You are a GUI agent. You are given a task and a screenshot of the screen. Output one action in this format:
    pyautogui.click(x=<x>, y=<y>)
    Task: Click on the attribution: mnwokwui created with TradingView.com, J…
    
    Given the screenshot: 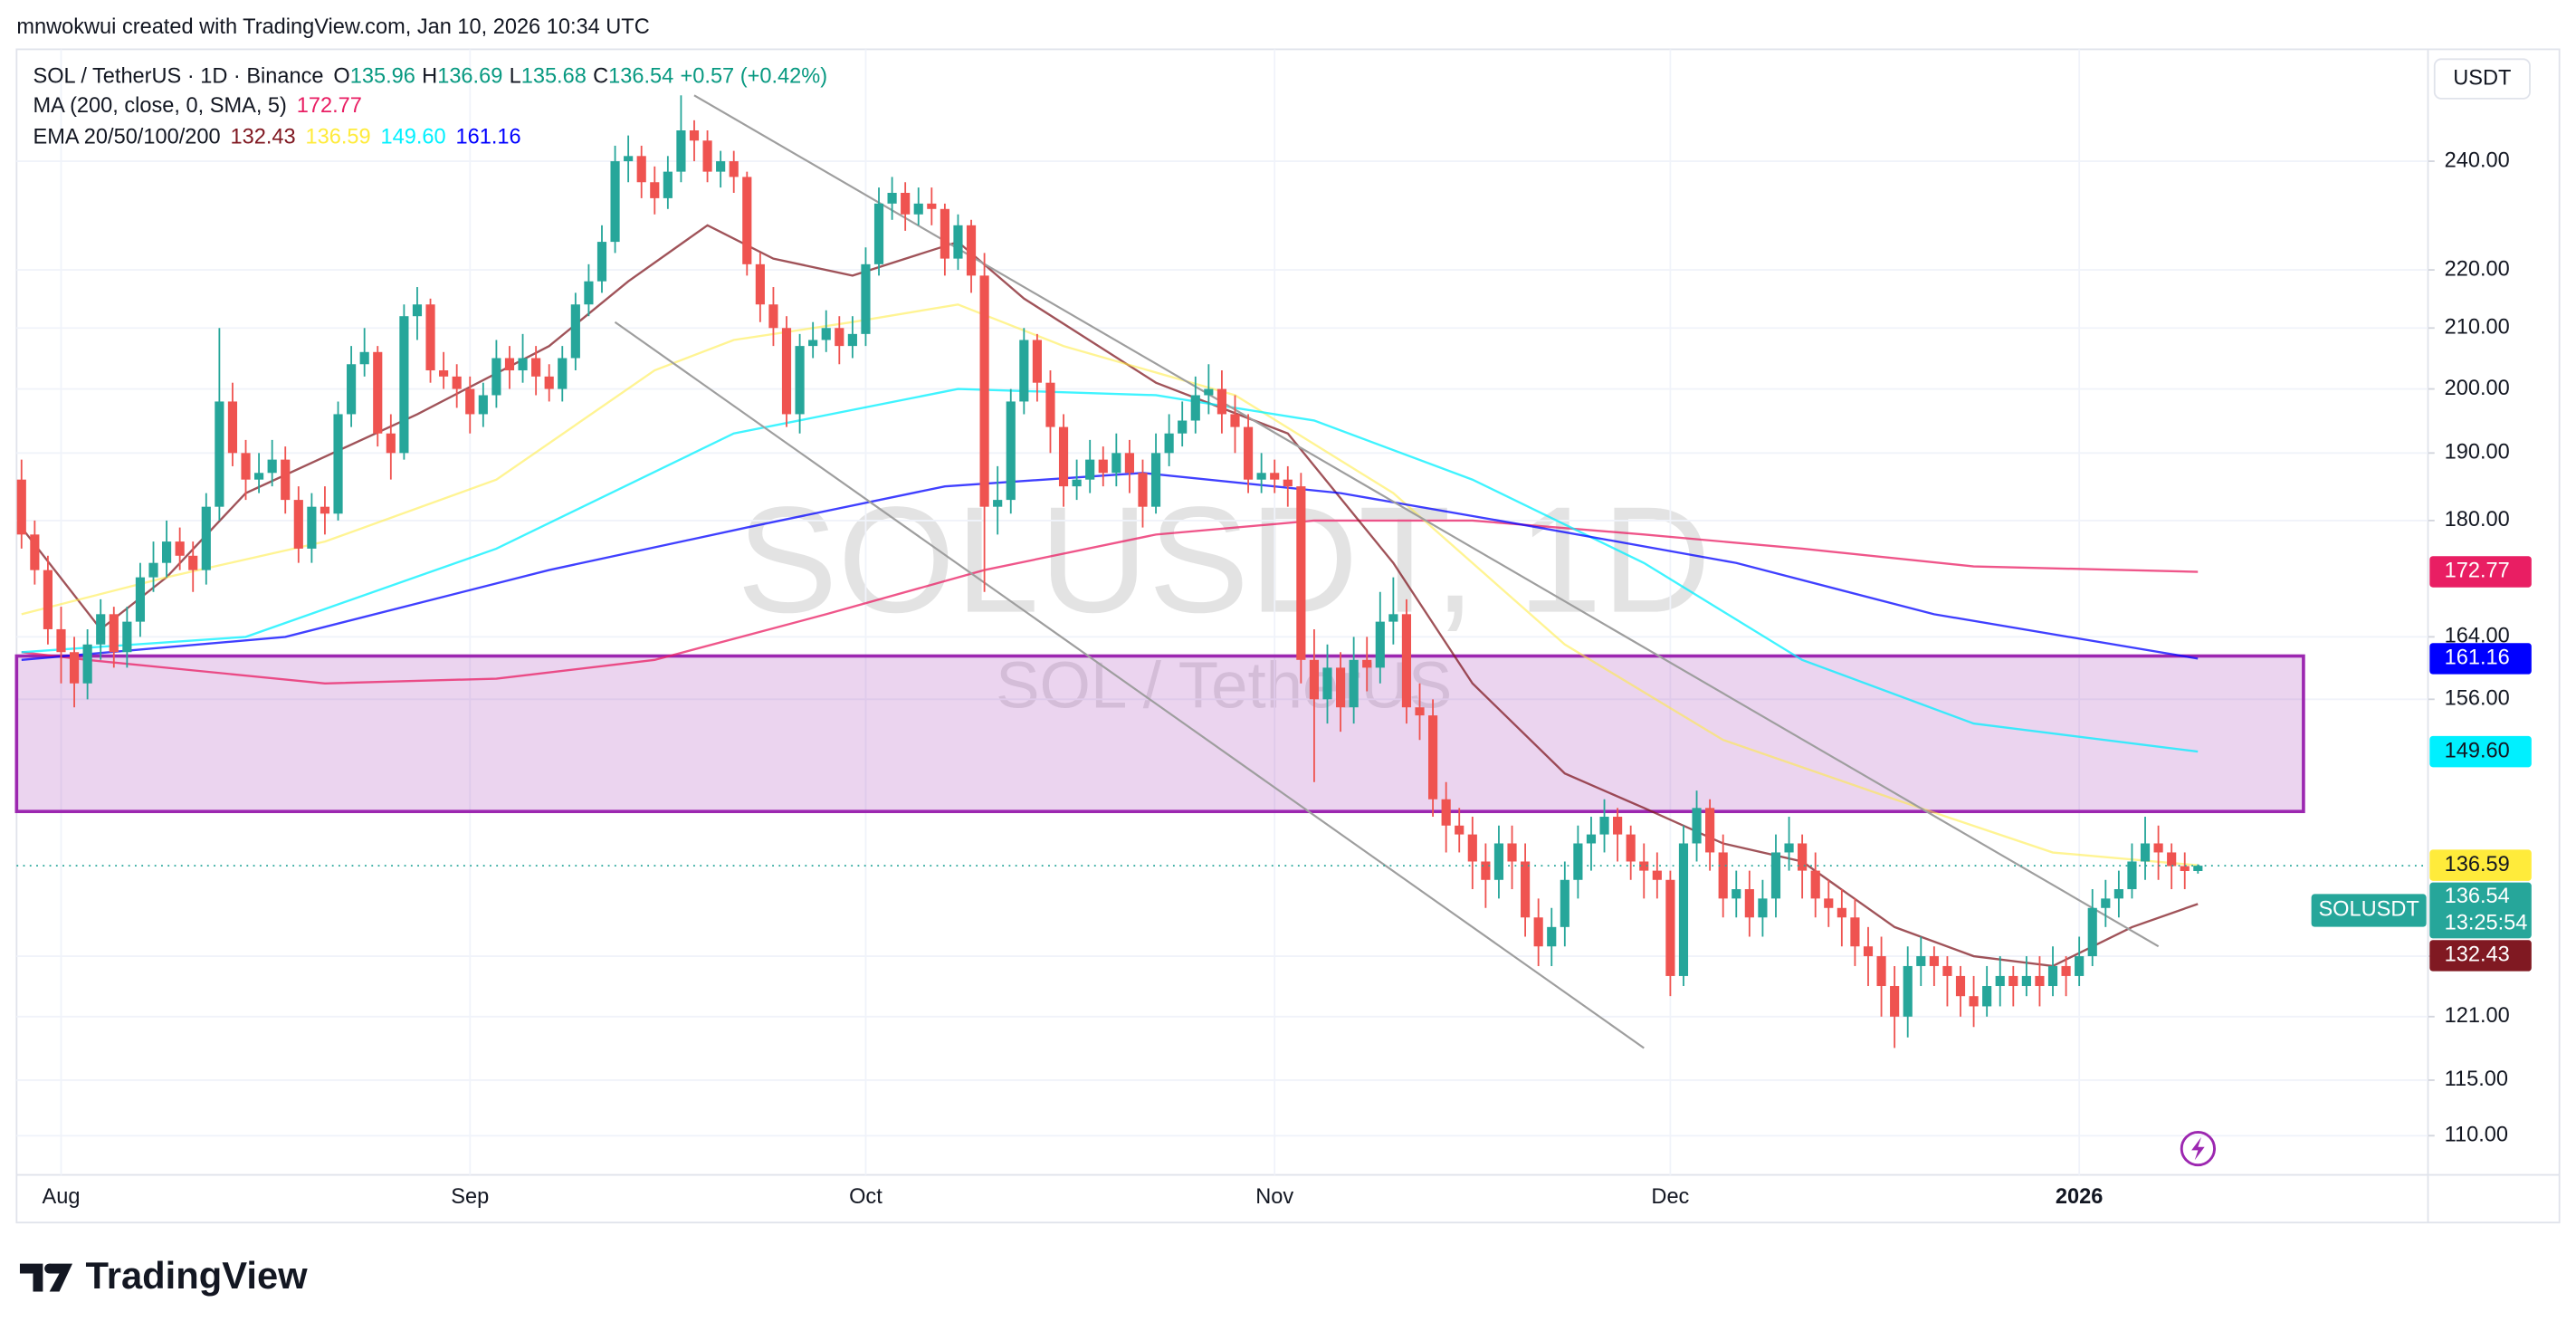 What is the action you would take?
    pyautogui.click(x=333, y=26)
    